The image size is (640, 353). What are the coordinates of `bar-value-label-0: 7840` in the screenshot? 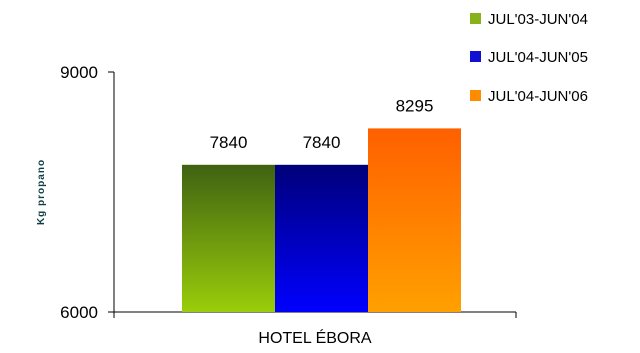 It's located at (229, 142).